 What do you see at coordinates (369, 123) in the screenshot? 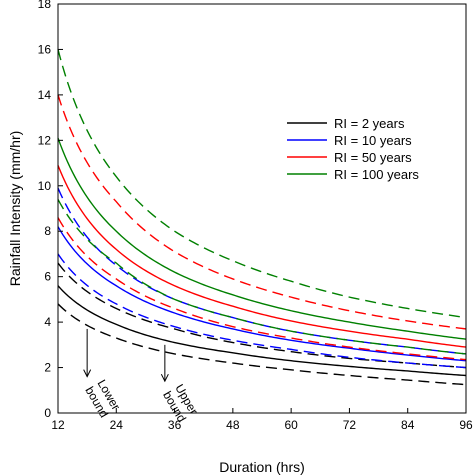
I see `legend-label: RI = 2 years` at bounding box center [369, 123].